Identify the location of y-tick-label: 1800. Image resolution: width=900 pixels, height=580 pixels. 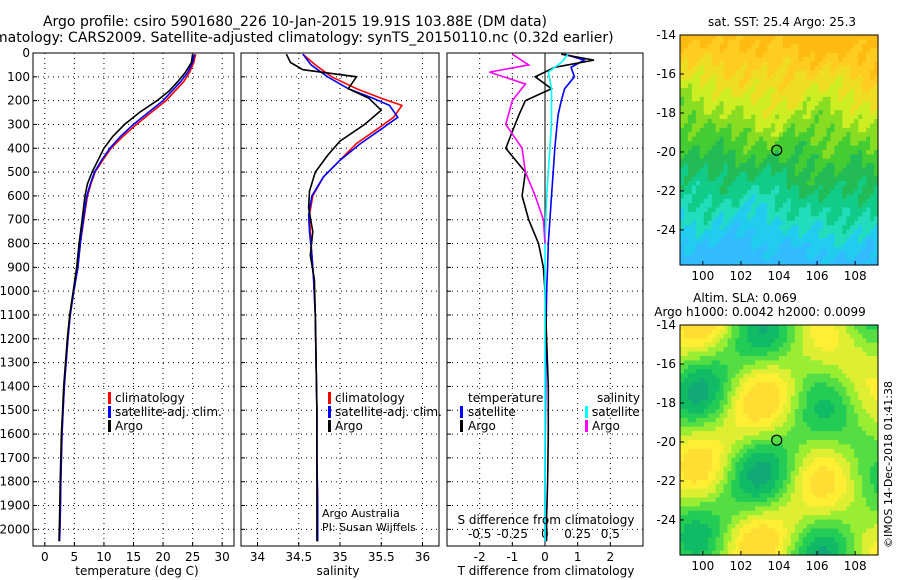
(15, 482).